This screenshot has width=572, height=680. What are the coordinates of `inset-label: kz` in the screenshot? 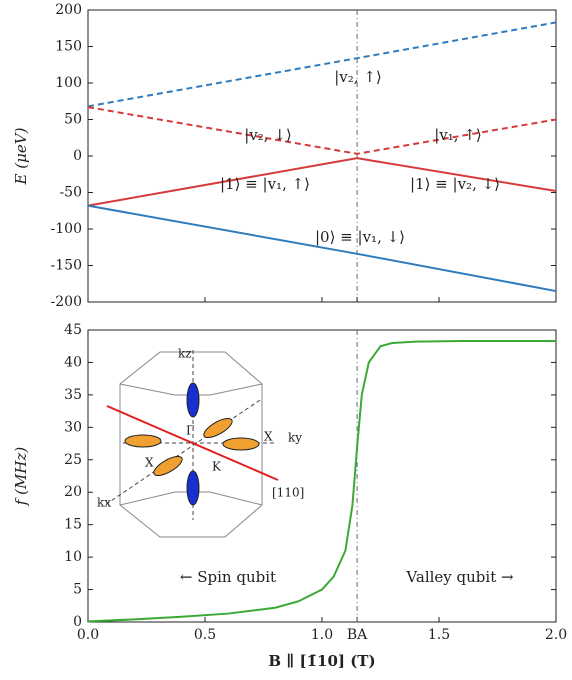 It's located at (185, 354).